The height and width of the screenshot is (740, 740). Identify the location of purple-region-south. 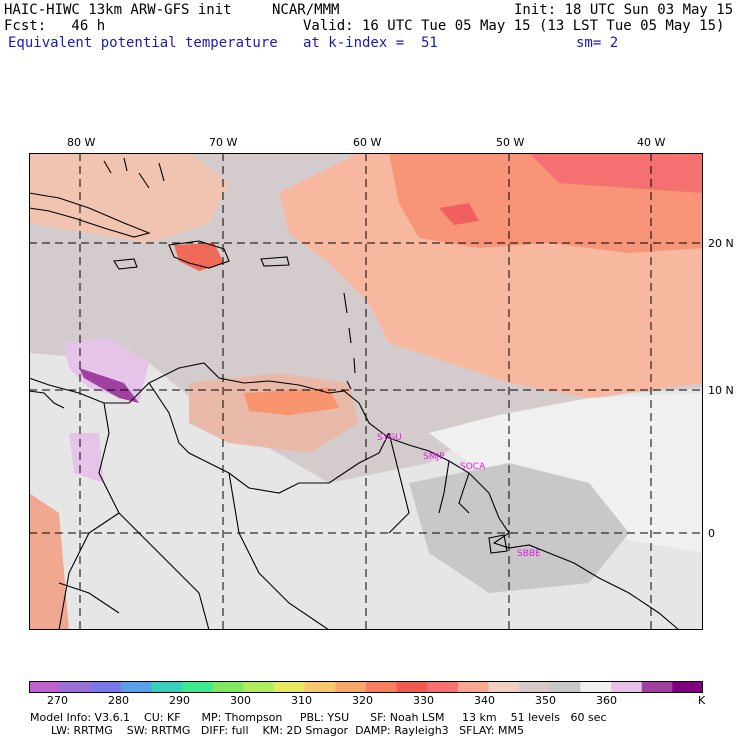
(86, 458).